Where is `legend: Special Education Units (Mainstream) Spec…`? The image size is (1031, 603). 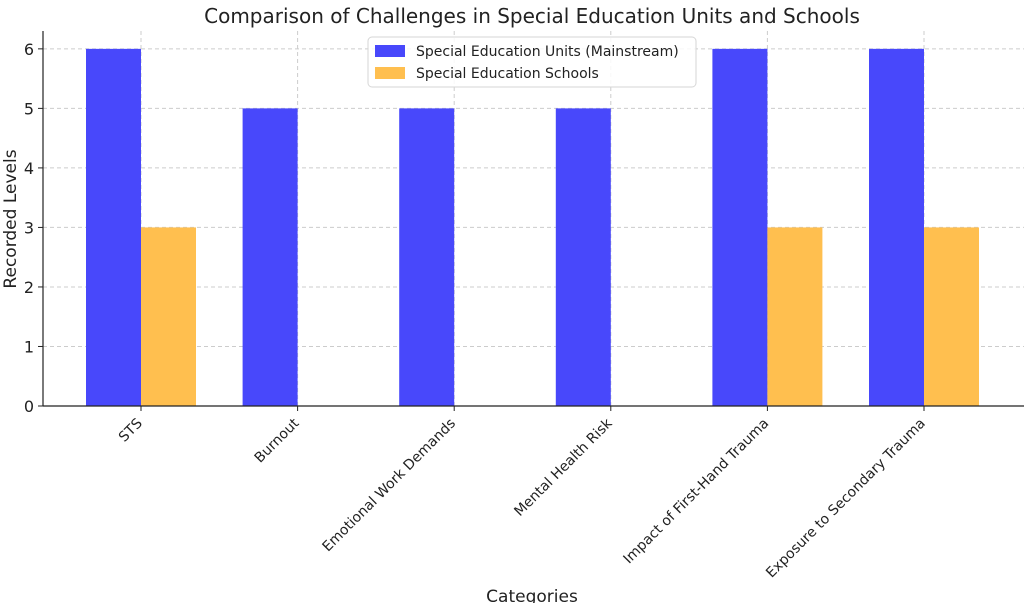
legend: Special Education Units (Mainstream) Spec… is located at coordinates (532, 62).